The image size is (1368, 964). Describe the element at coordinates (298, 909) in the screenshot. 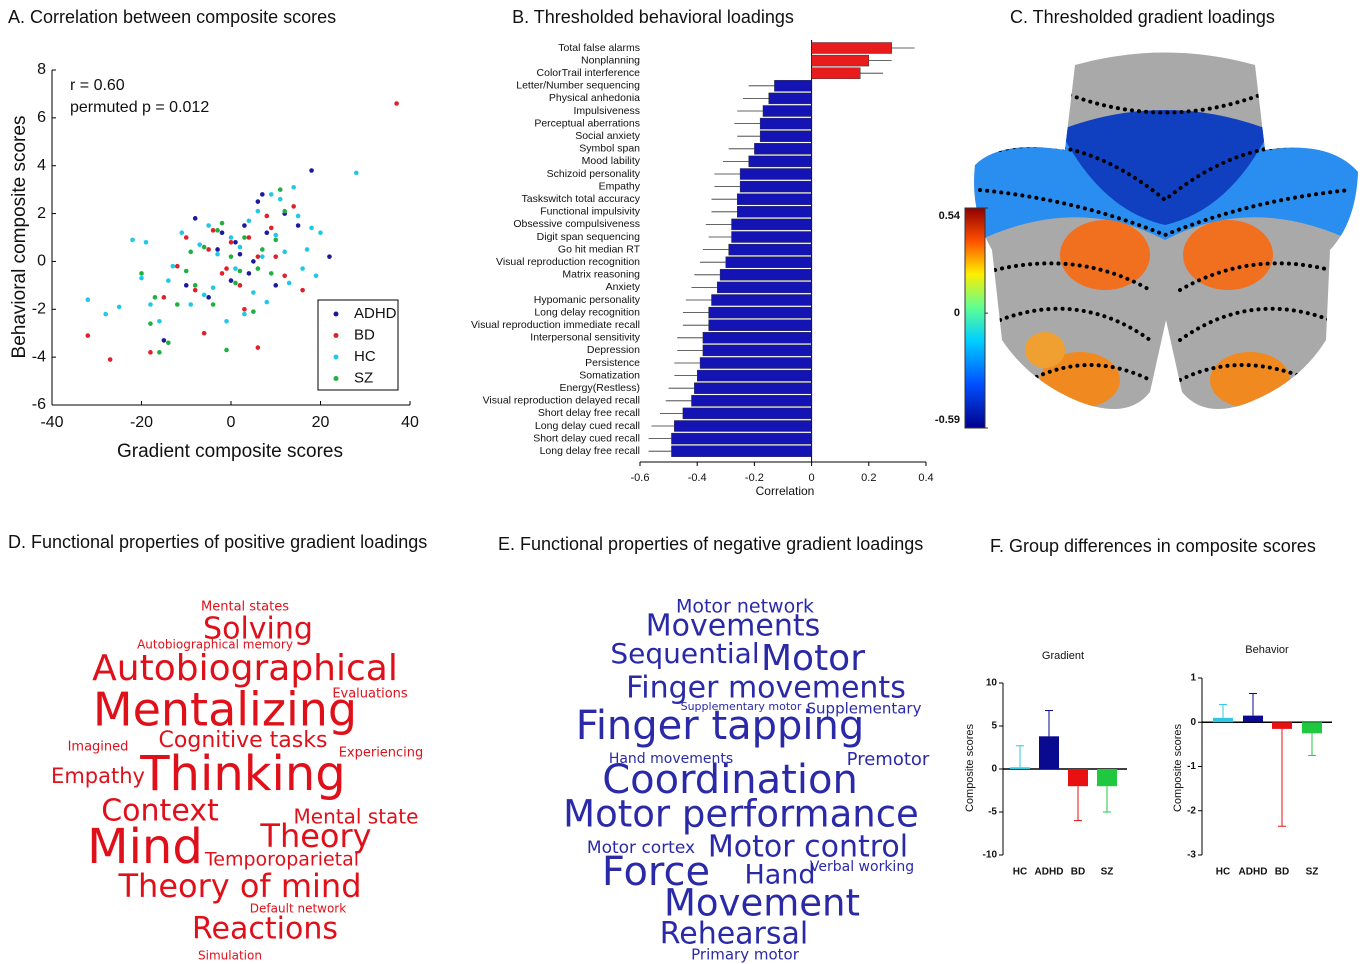

I see `cloud-word: Default network` at that location.